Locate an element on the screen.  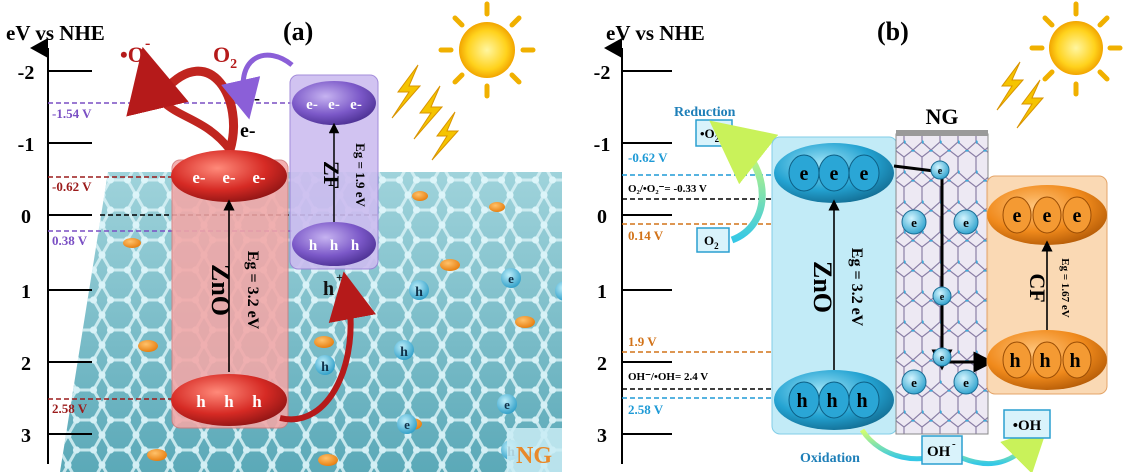
level-label: O₂/•O₂⁻= -0.33 V is located at coordinates (667, 189).